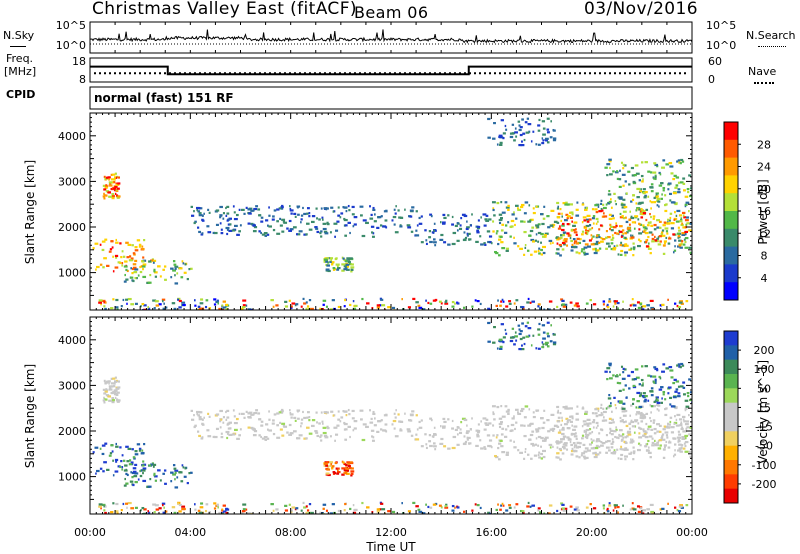  I want to click on nave-label: Nave, so click(762, 71).